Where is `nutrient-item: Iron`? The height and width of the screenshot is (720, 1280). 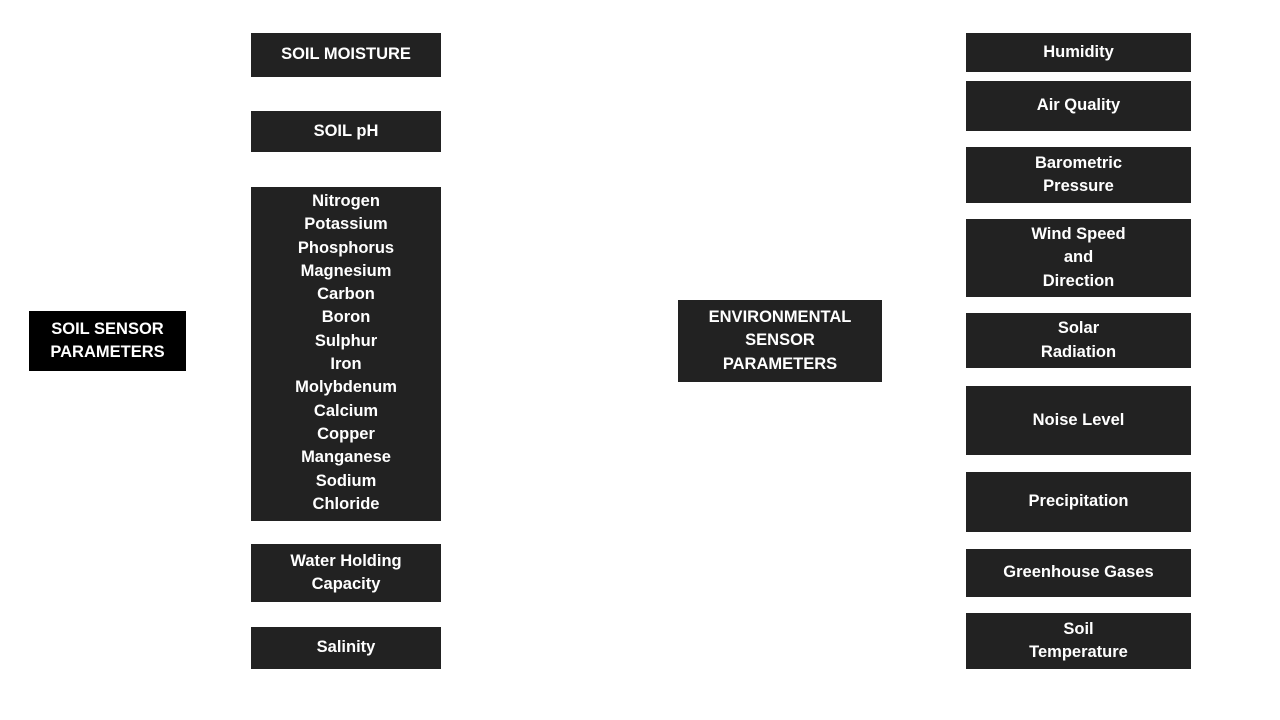
nutrient-item: Iron is located at coordinates (346, 364).